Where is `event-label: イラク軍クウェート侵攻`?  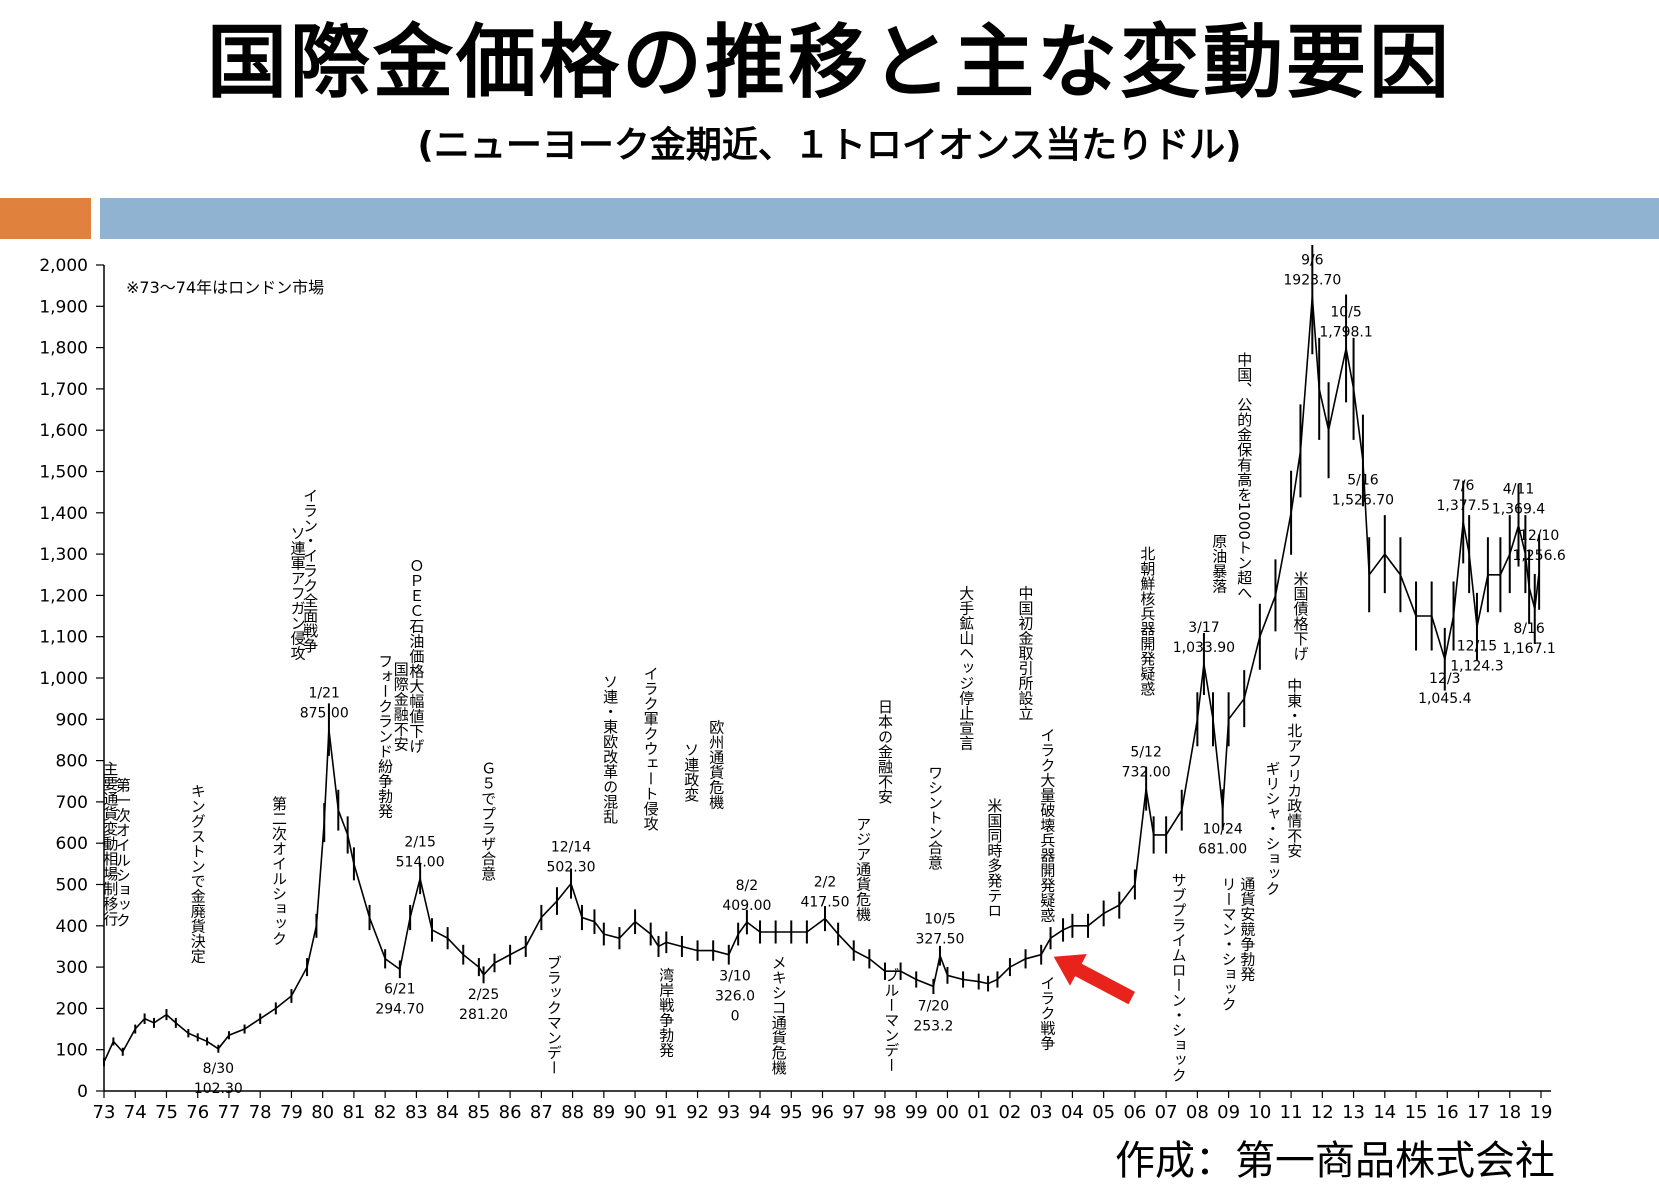
event-label: イラク軍クウェート侵攻 is located at coordinates (651, 748).